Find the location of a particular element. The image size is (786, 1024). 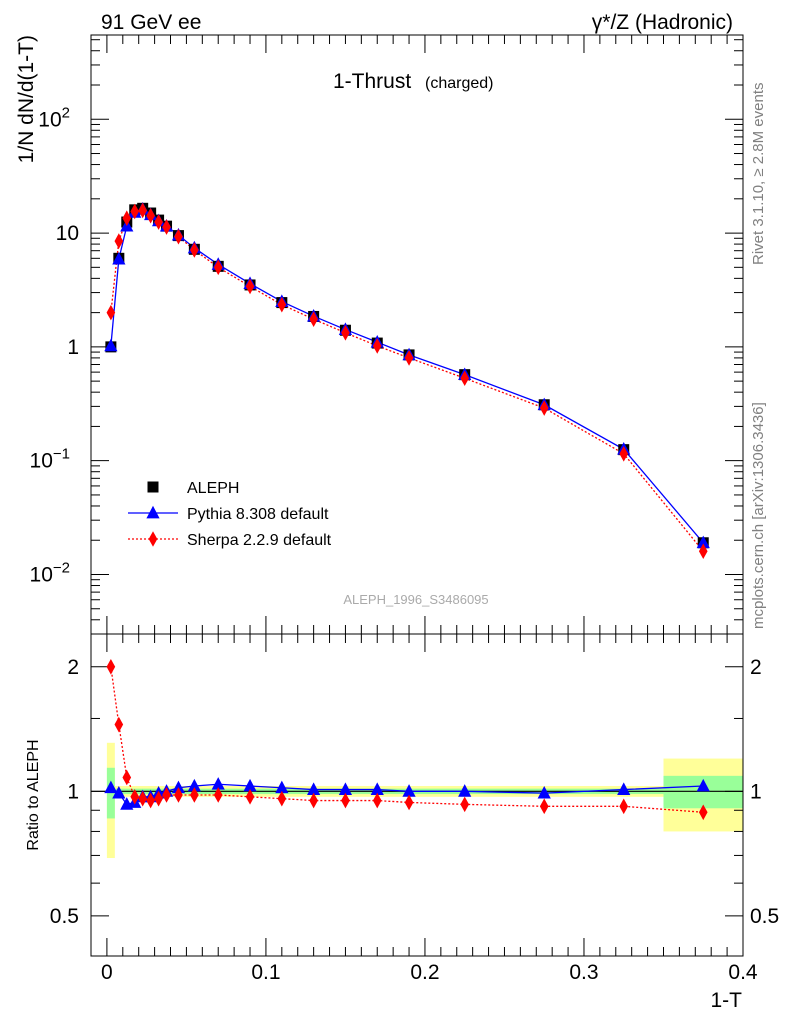

header-right-label: γ*/Z (Hadronic) is located at coordinates (662, 22).